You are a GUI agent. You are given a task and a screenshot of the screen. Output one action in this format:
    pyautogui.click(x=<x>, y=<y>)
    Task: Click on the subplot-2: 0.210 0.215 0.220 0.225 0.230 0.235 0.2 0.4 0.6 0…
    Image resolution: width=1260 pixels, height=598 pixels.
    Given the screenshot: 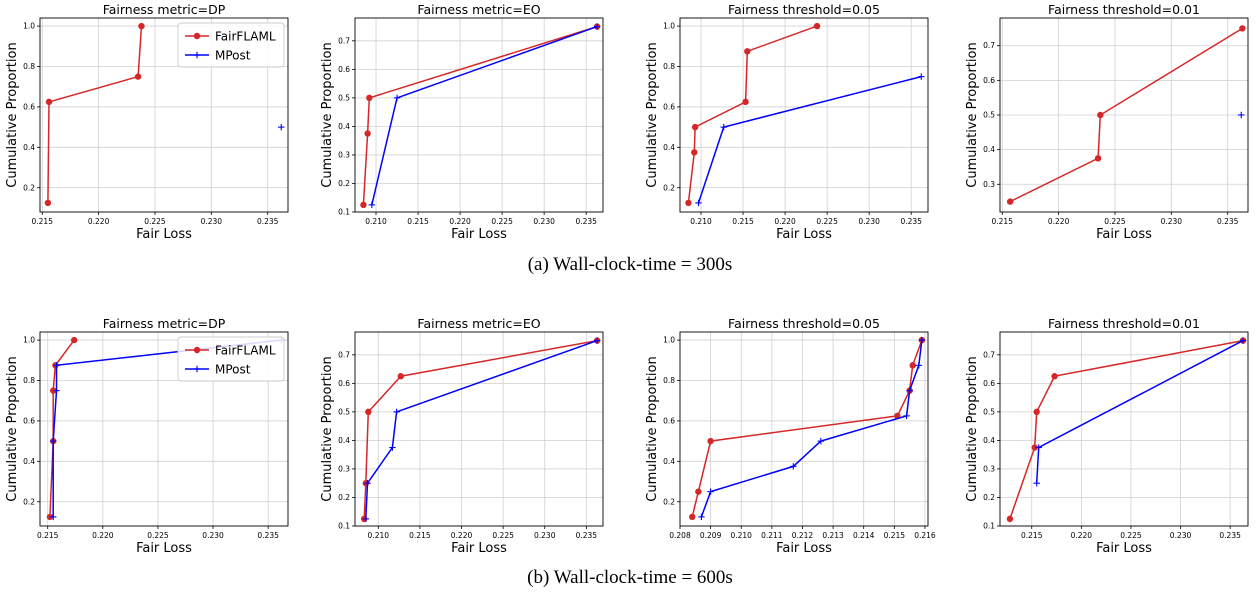 What is the action you would take?
    pyautogui.click(x=787, y=122)
    